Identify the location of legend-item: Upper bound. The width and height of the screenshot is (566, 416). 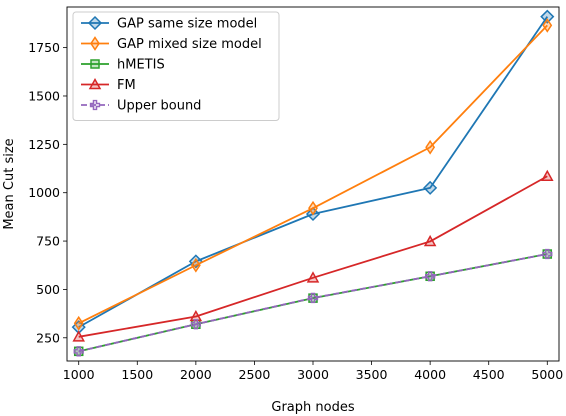
(141, 106).